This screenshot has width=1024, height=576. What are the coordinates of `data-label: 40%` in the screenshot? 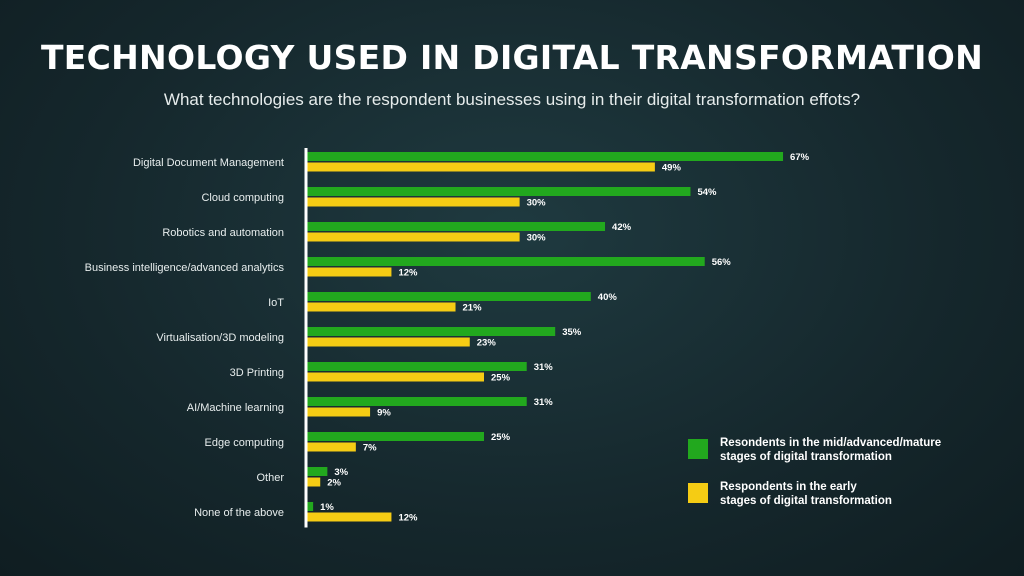 It's located at (608, 297).